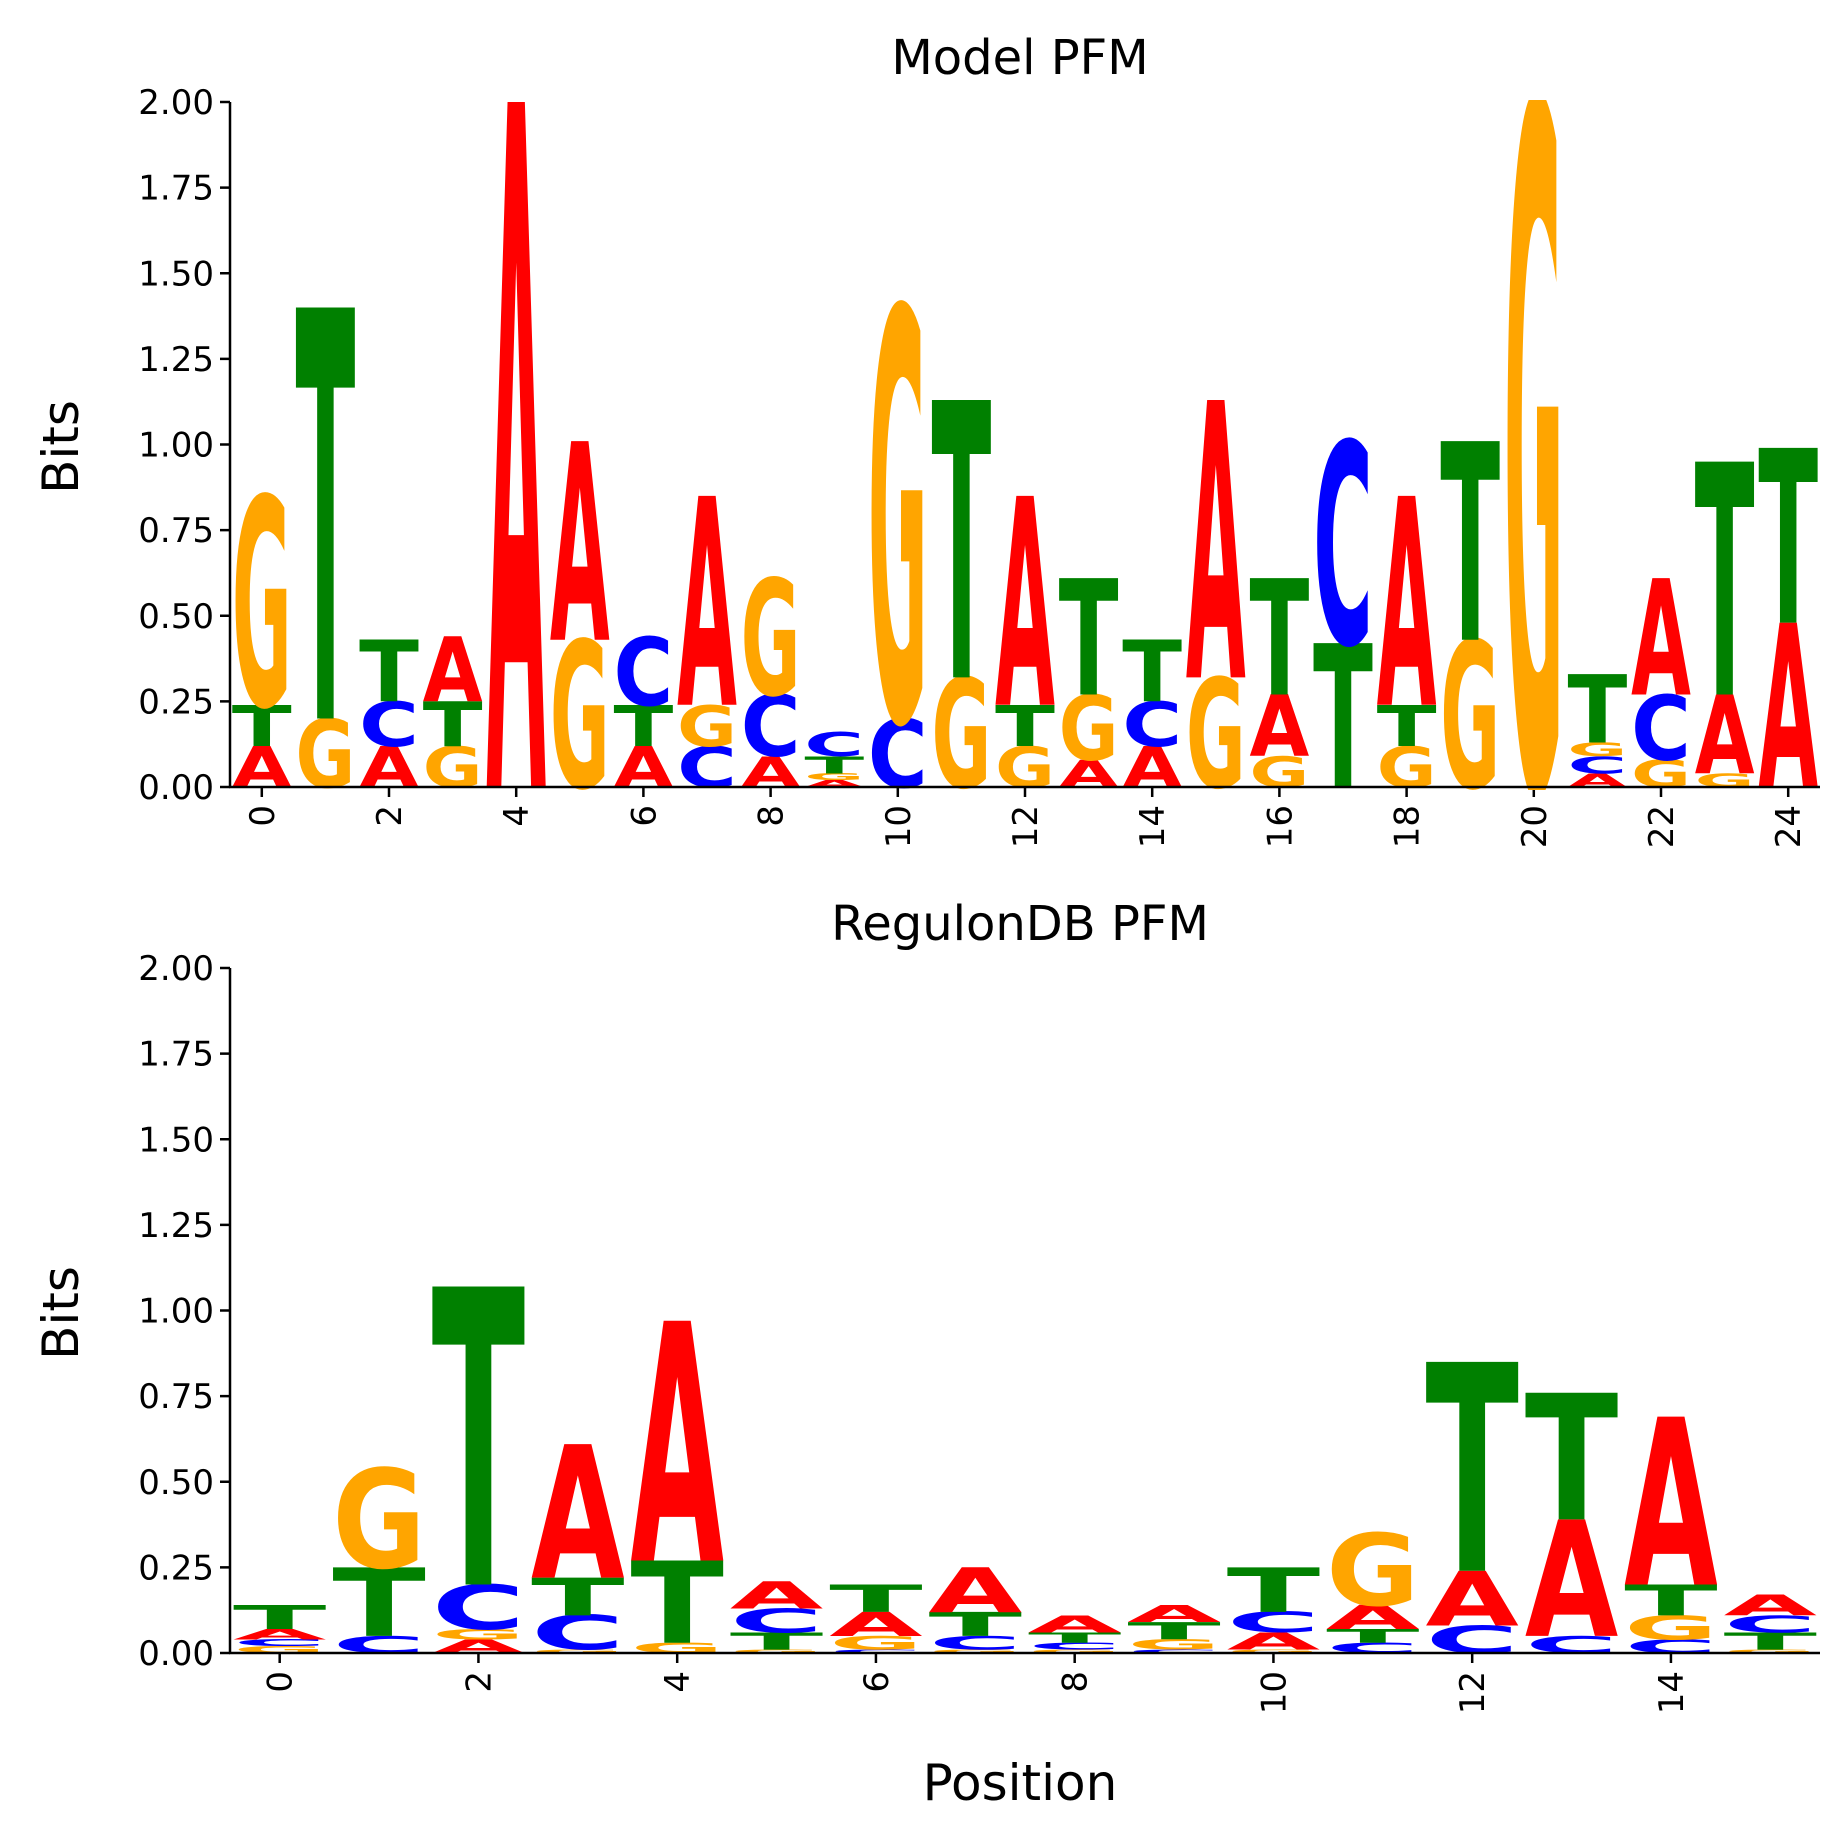 This screenshot has width=1834, height=1834. I want to click on regulondb-pfm-ytick-label: 1.25, so click(176, 1226).